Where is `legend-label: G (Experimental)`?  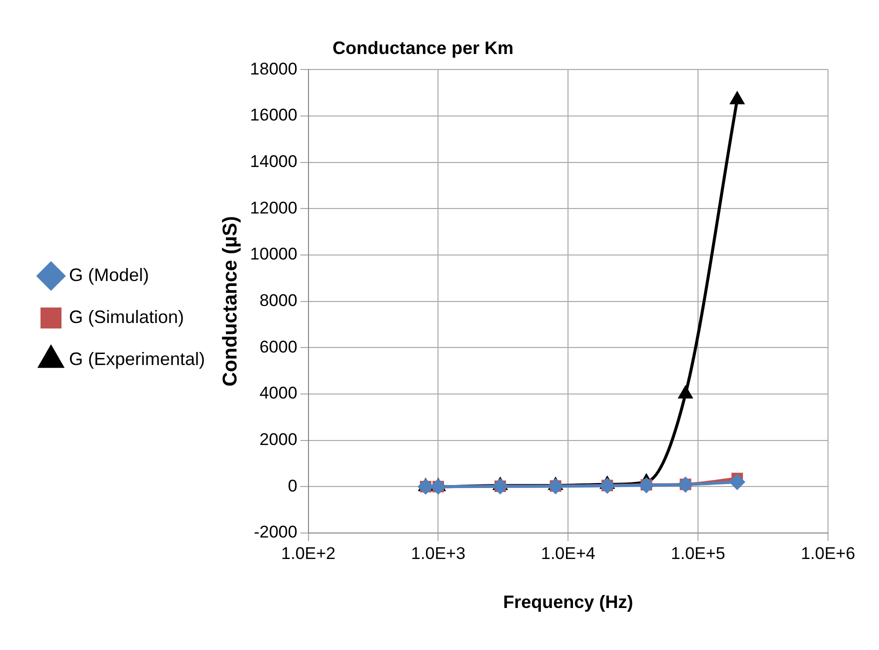
legend-label: G (Experimental) is located at coordinates (137, 358).